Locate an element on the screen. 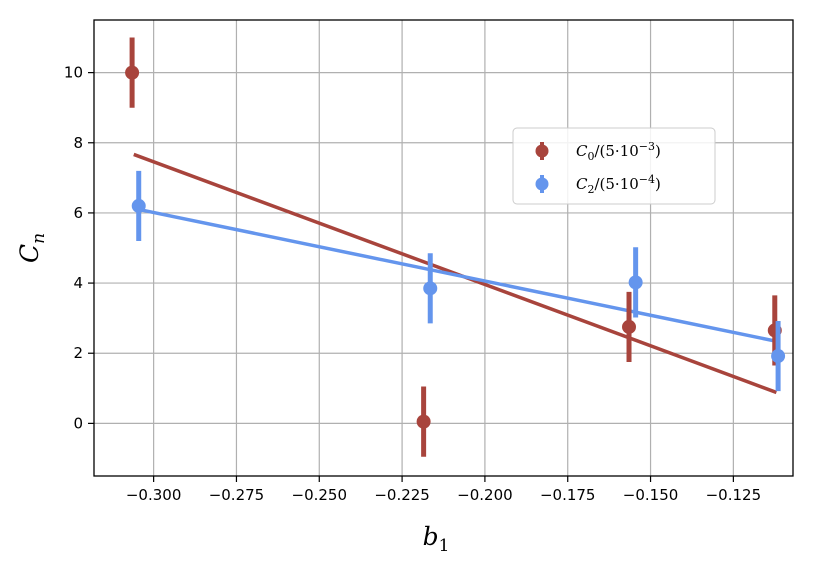 The image size is (815, 564). y-axis-label: Cn is located at coordinates (32, 248).